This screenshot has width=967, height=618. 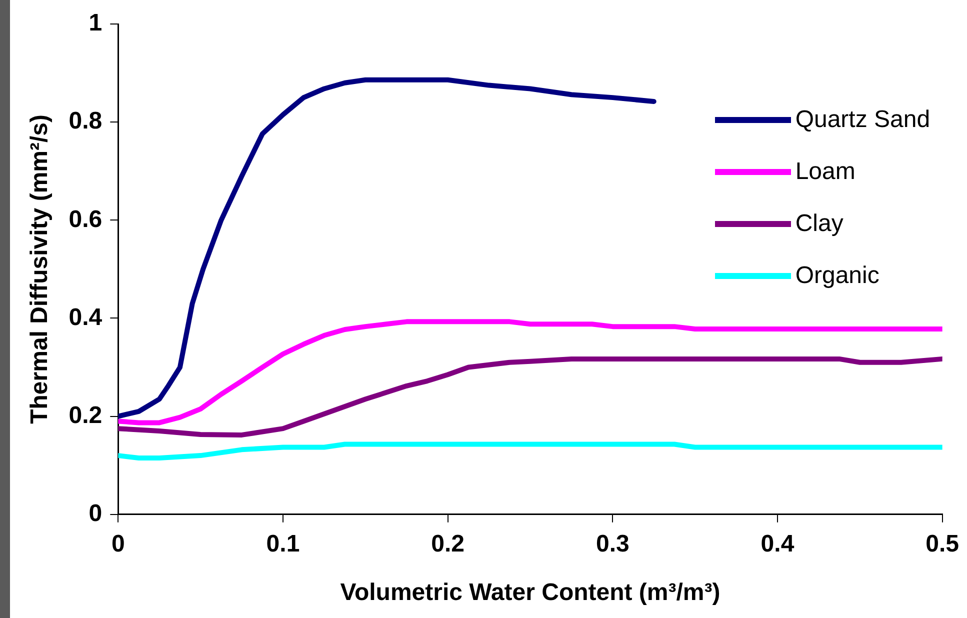 I want to click on legend-label: Organic, so click(x=837, y=276).